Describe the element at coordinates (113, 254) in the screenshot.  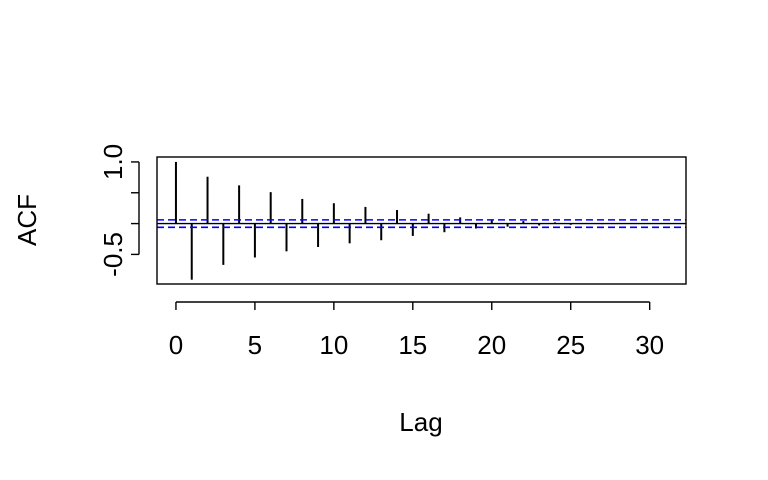
I see `y-tick-label--0.5: -0.5` at that location.